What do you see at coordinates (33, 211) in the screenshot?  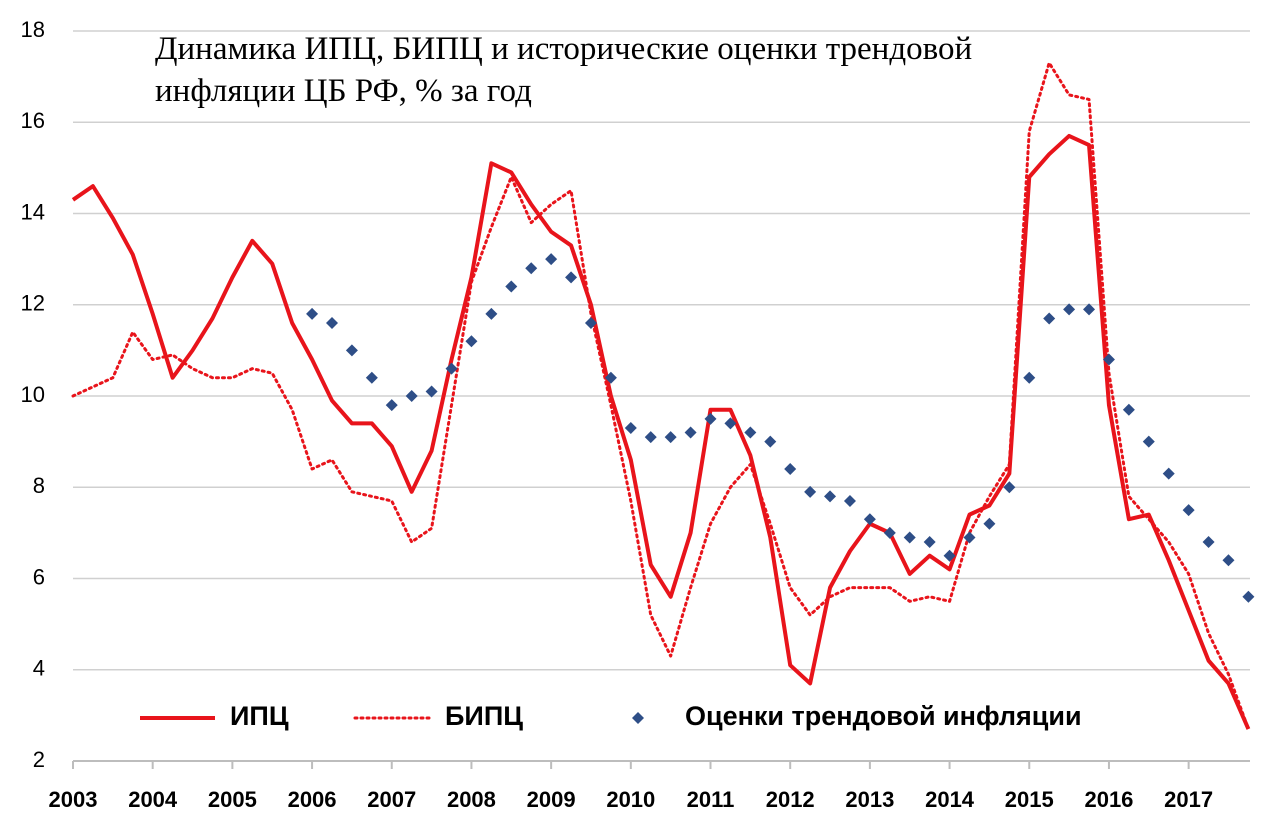 I see `y-tick-label: 14` at bounding box center [33, 211].